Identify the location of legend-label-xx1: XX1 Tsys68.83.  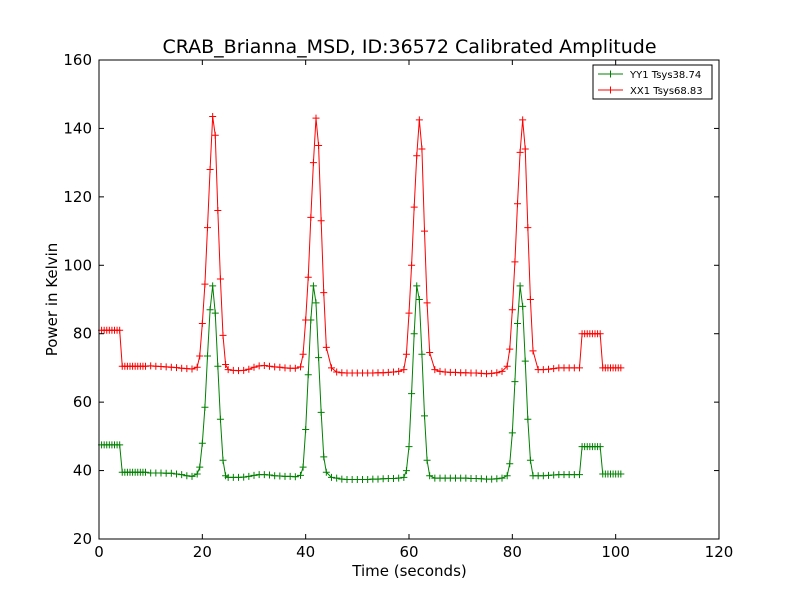
(666, 91).